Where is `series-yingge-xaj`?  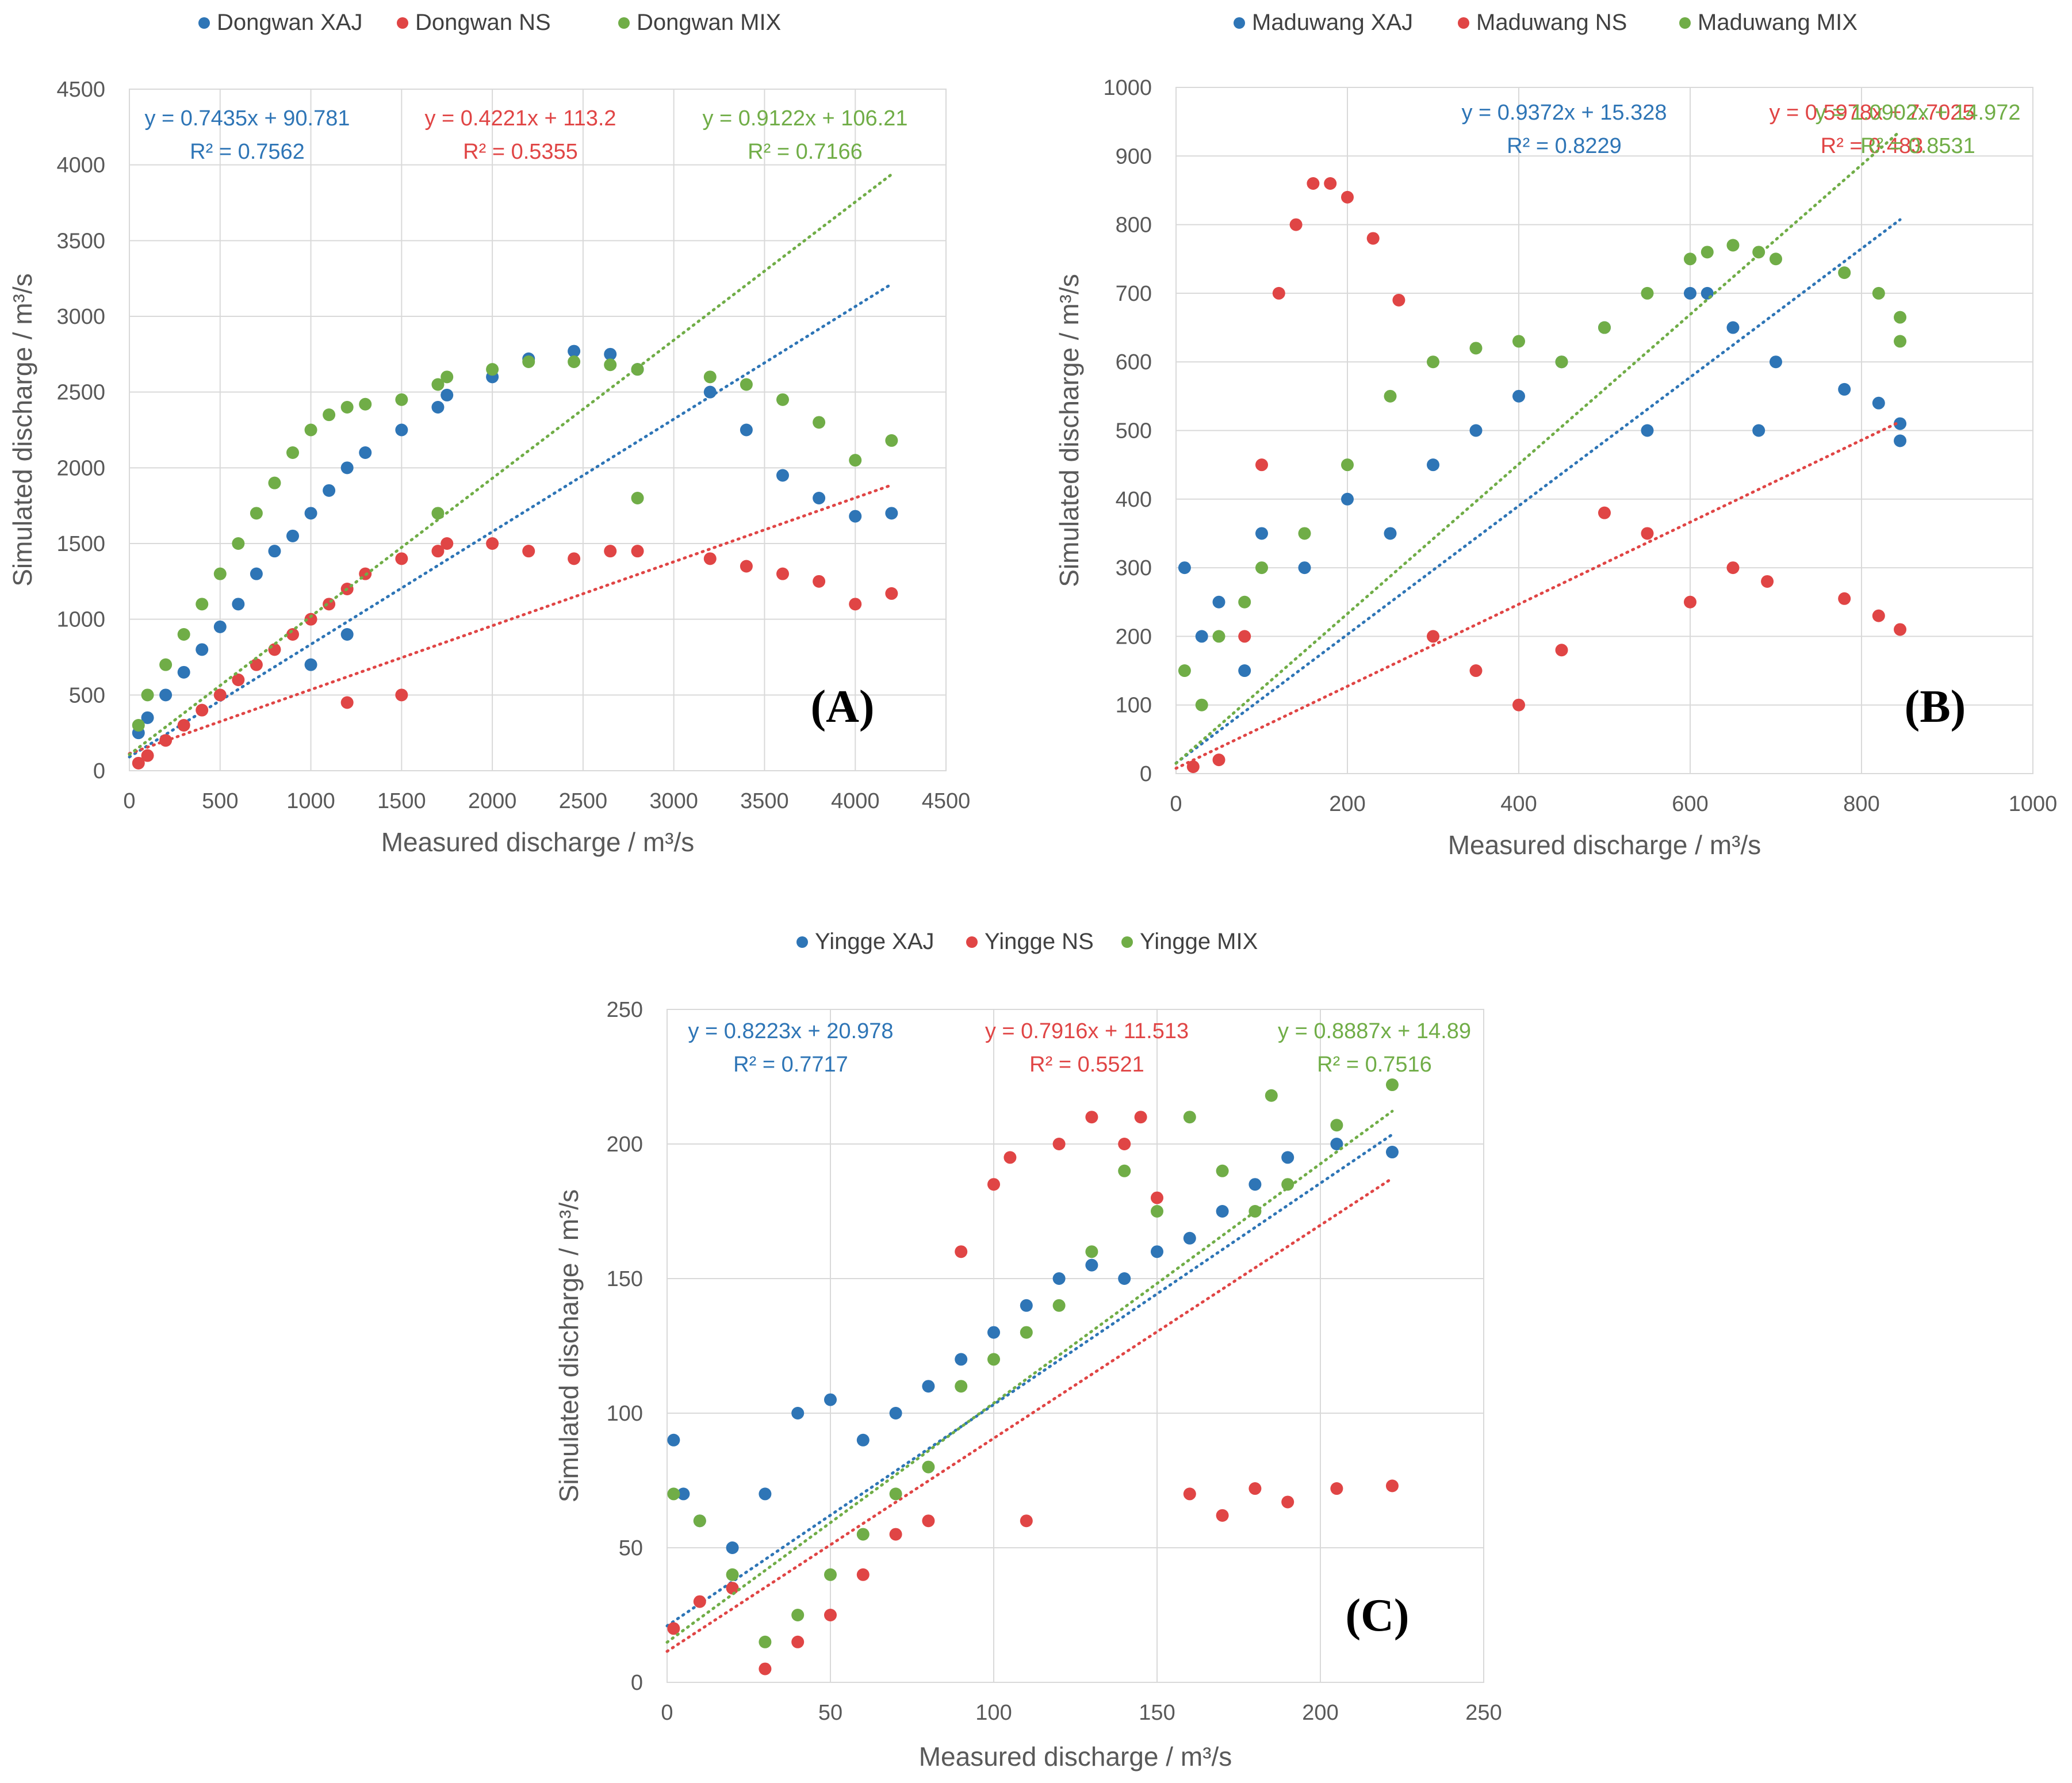
series-yingge-xaj is located at coordinates (1032, 1380).